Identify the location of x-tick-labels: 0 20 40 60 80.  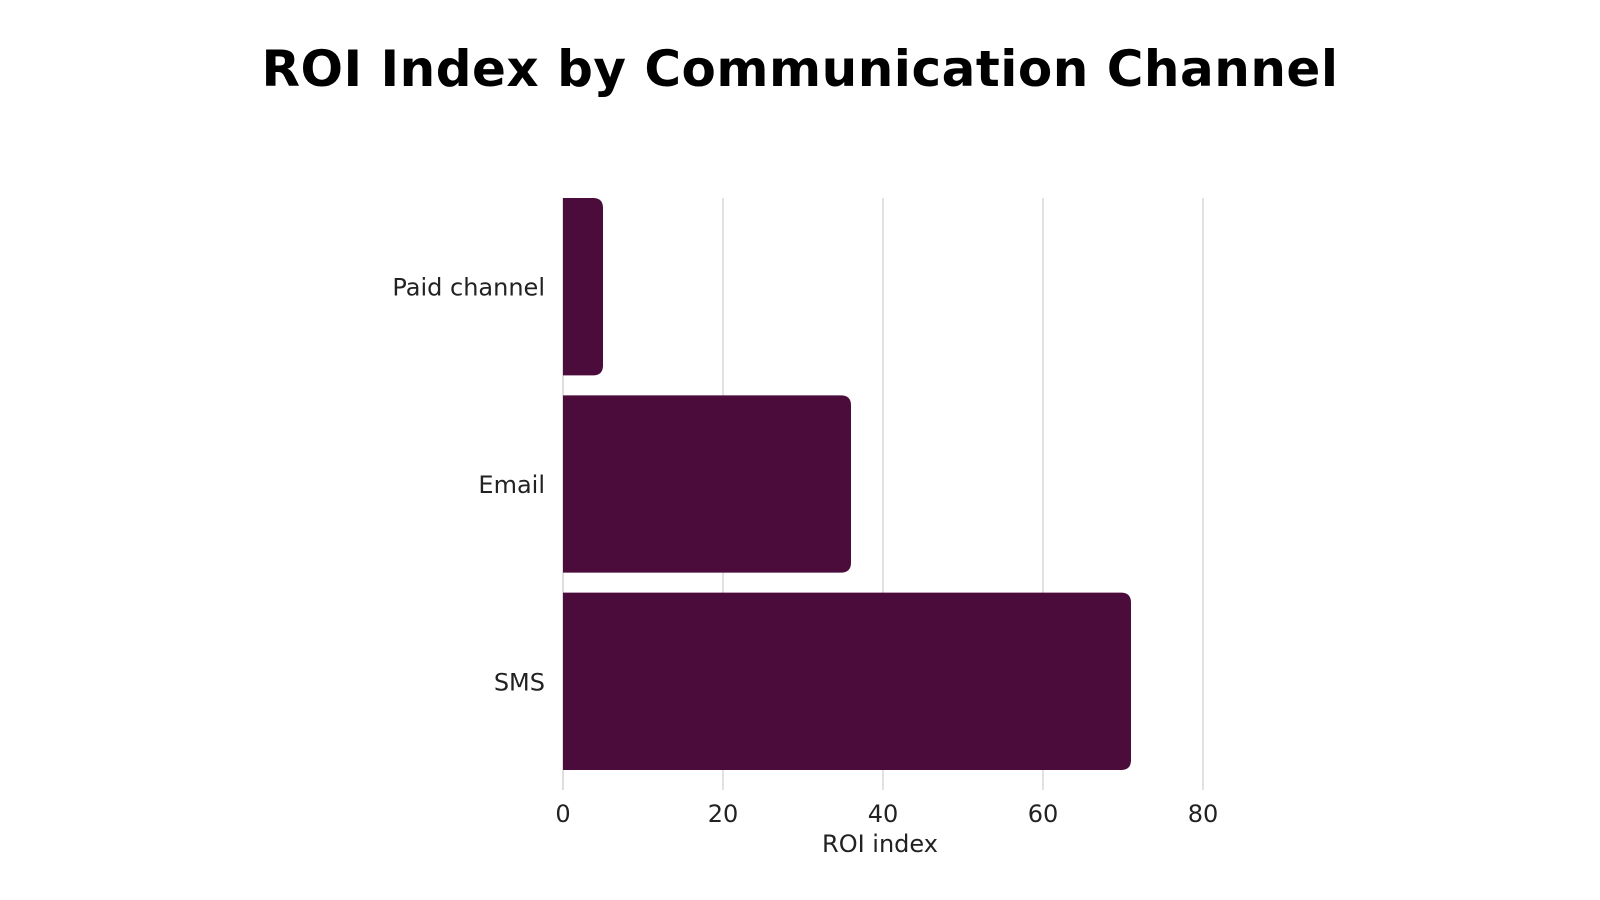
(886, 814).